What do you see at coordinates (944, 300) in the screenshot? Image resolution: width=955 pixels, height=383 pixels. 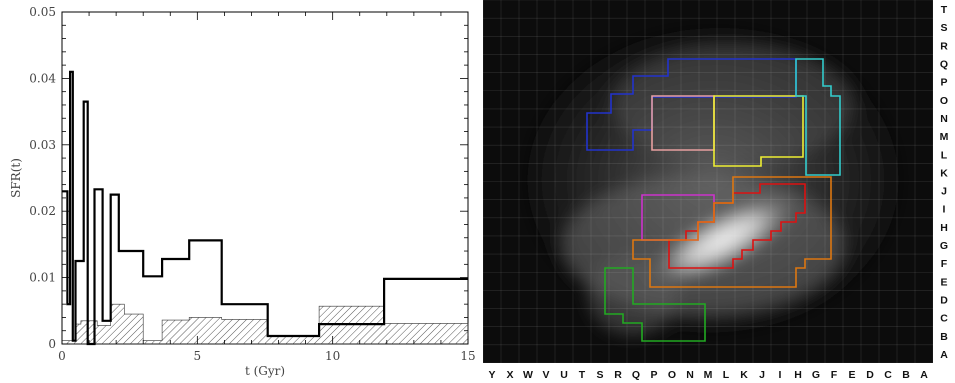 I see `row-label: D` at bounding box center [944, 300].